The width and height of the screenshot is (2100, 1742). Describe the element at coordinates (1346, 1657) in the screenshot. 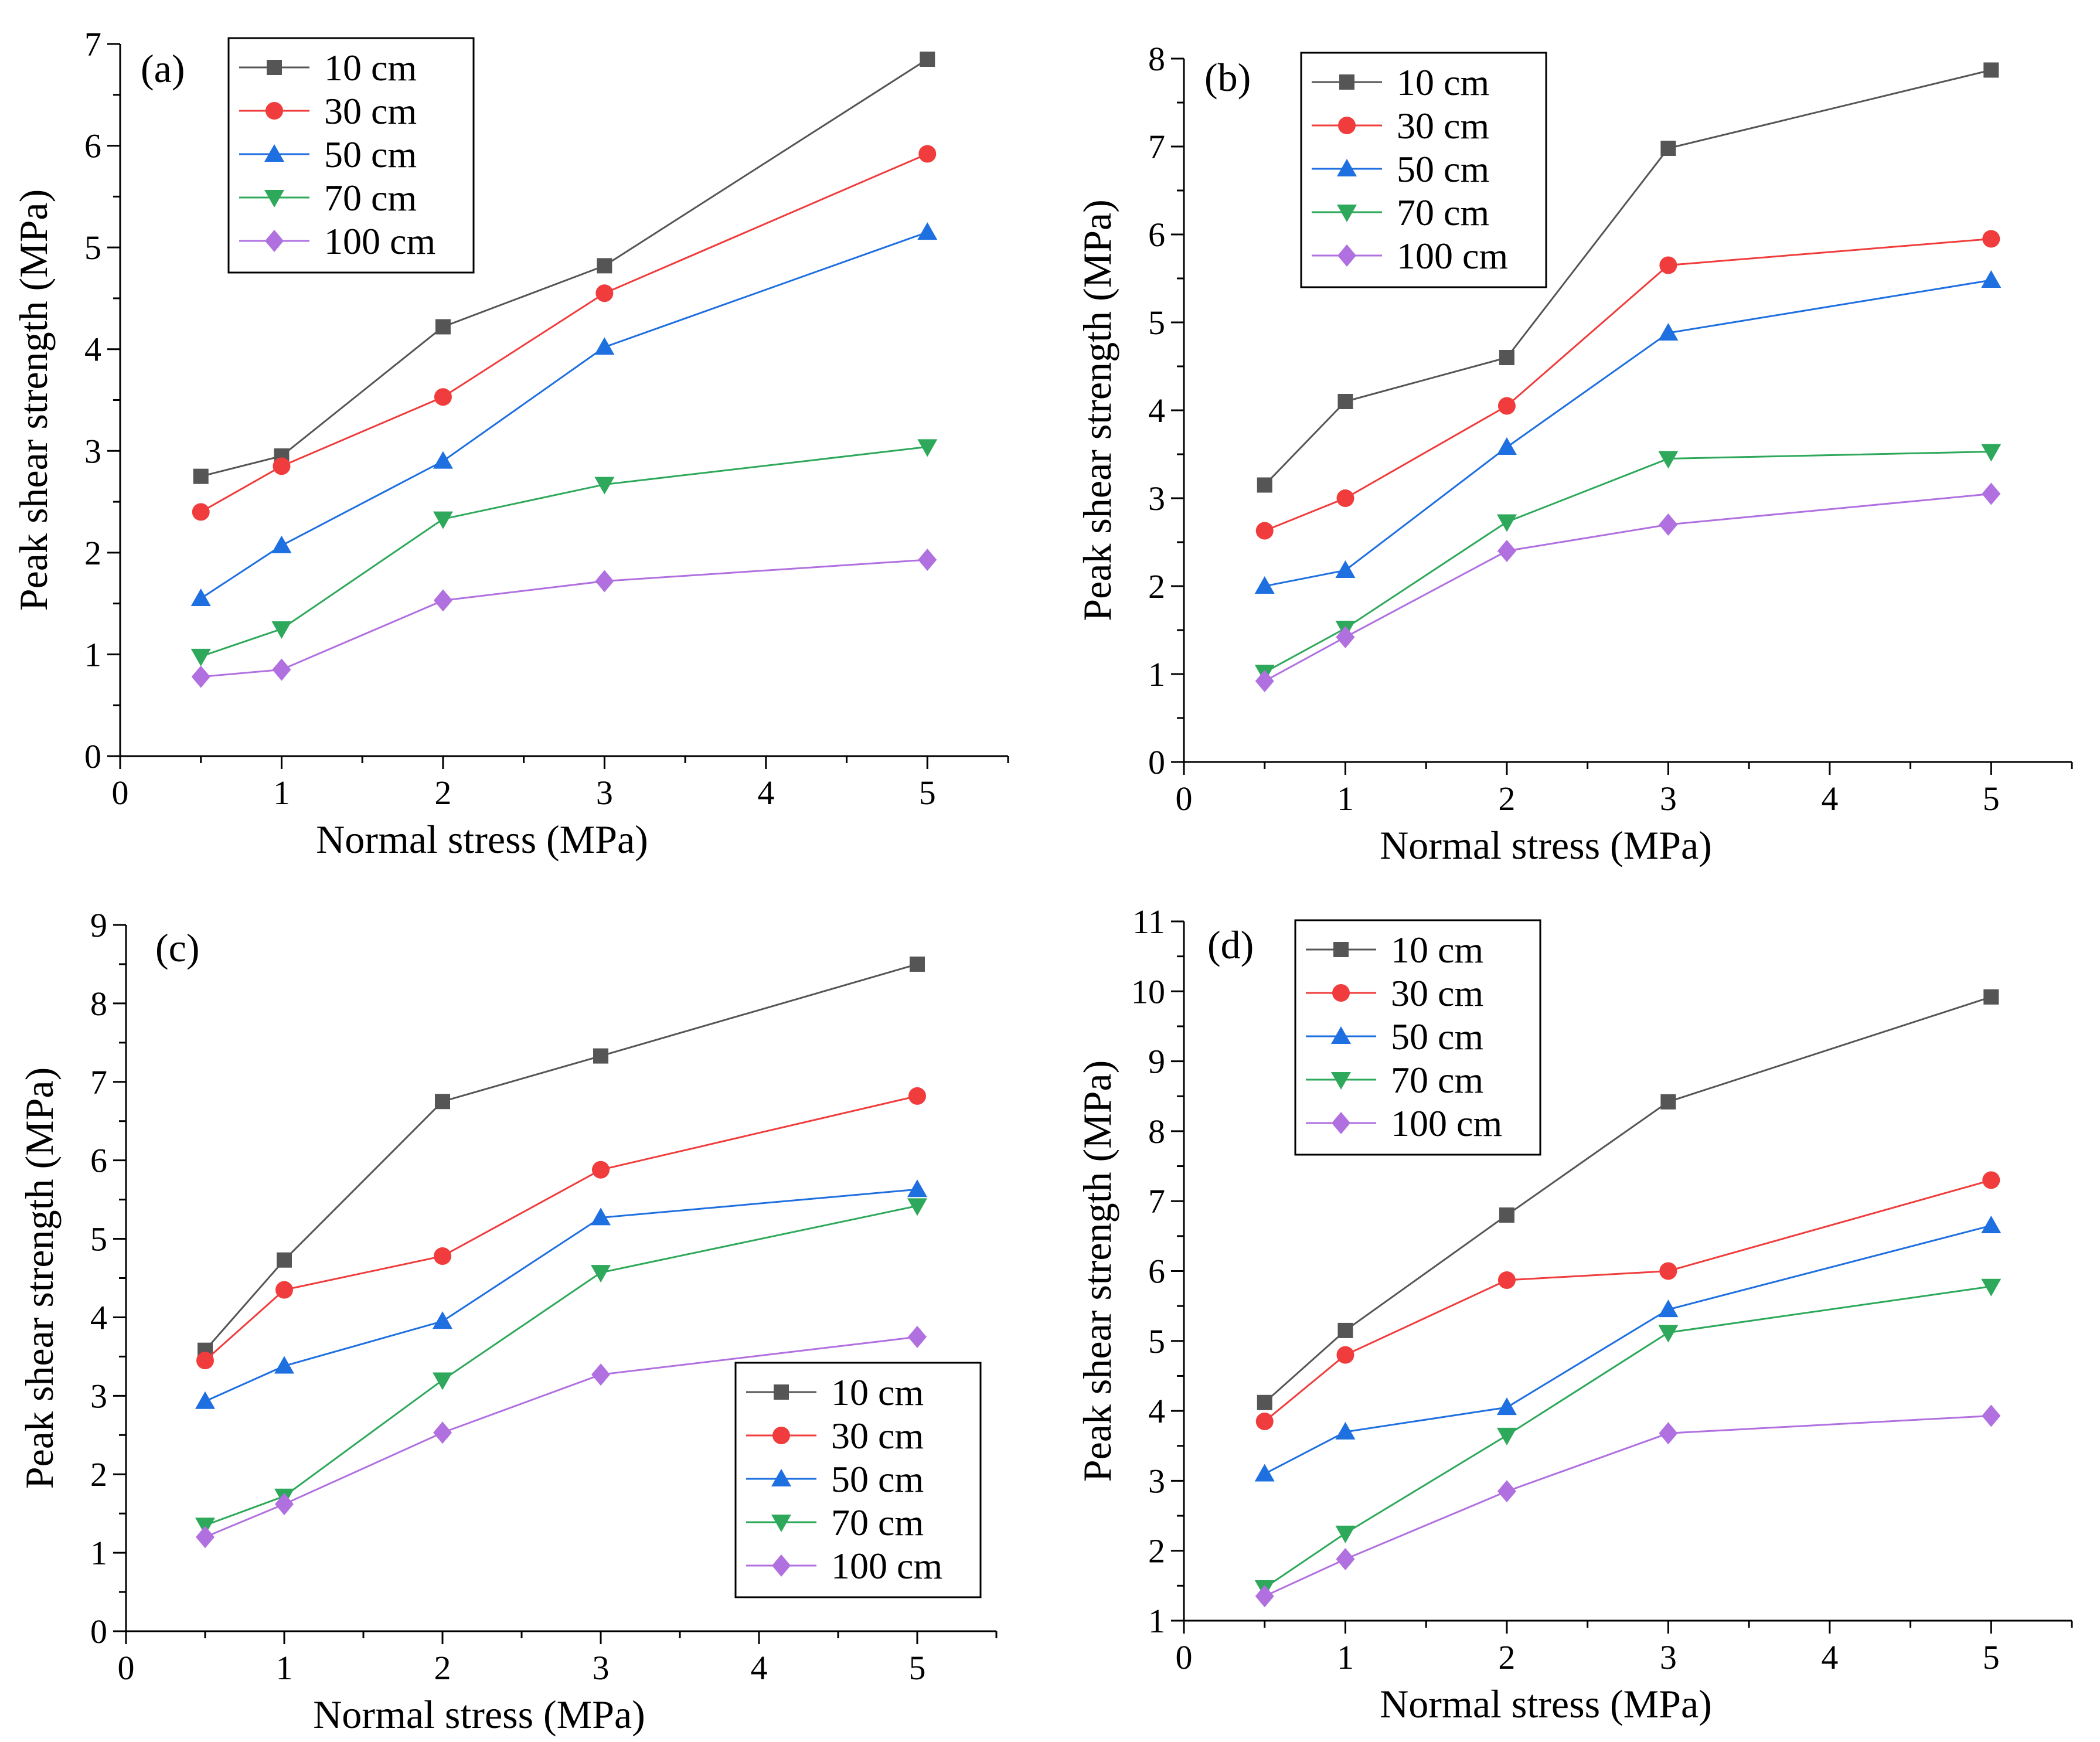

I see `x-tick-label: 1` at that location.